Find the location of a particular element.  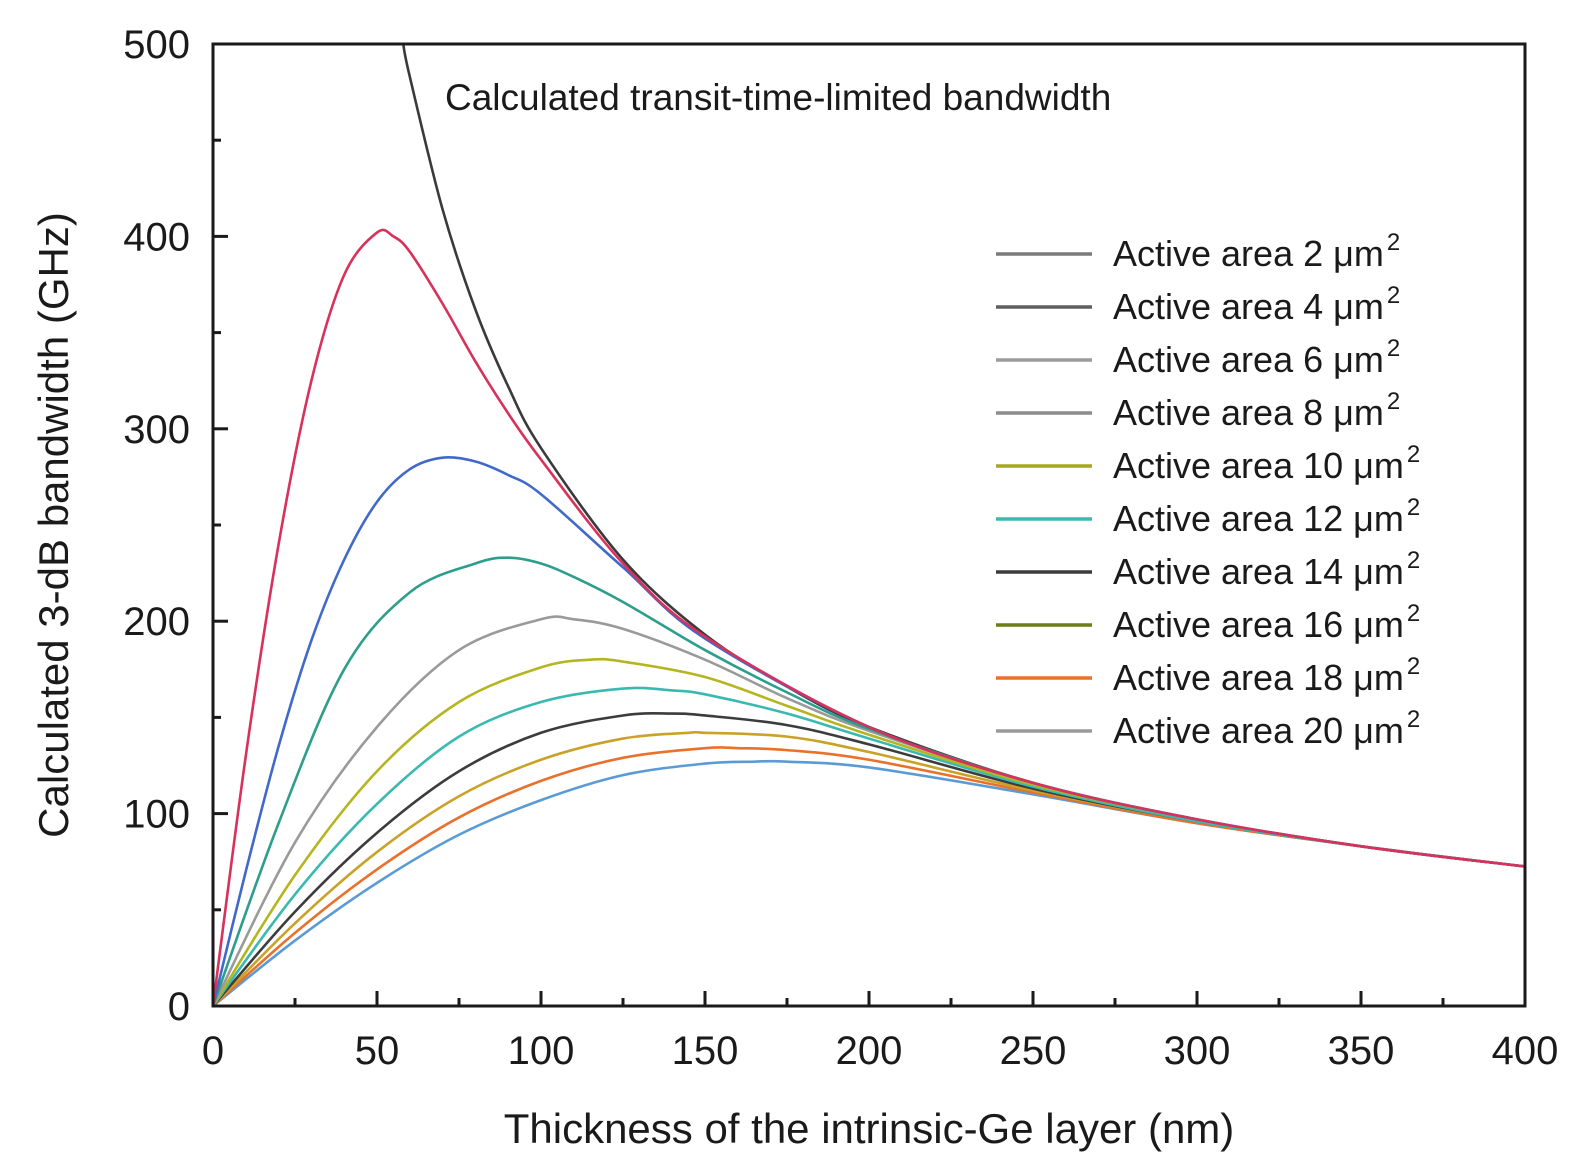

x-tick-label: 150 is located at coordinates (705, 1051).